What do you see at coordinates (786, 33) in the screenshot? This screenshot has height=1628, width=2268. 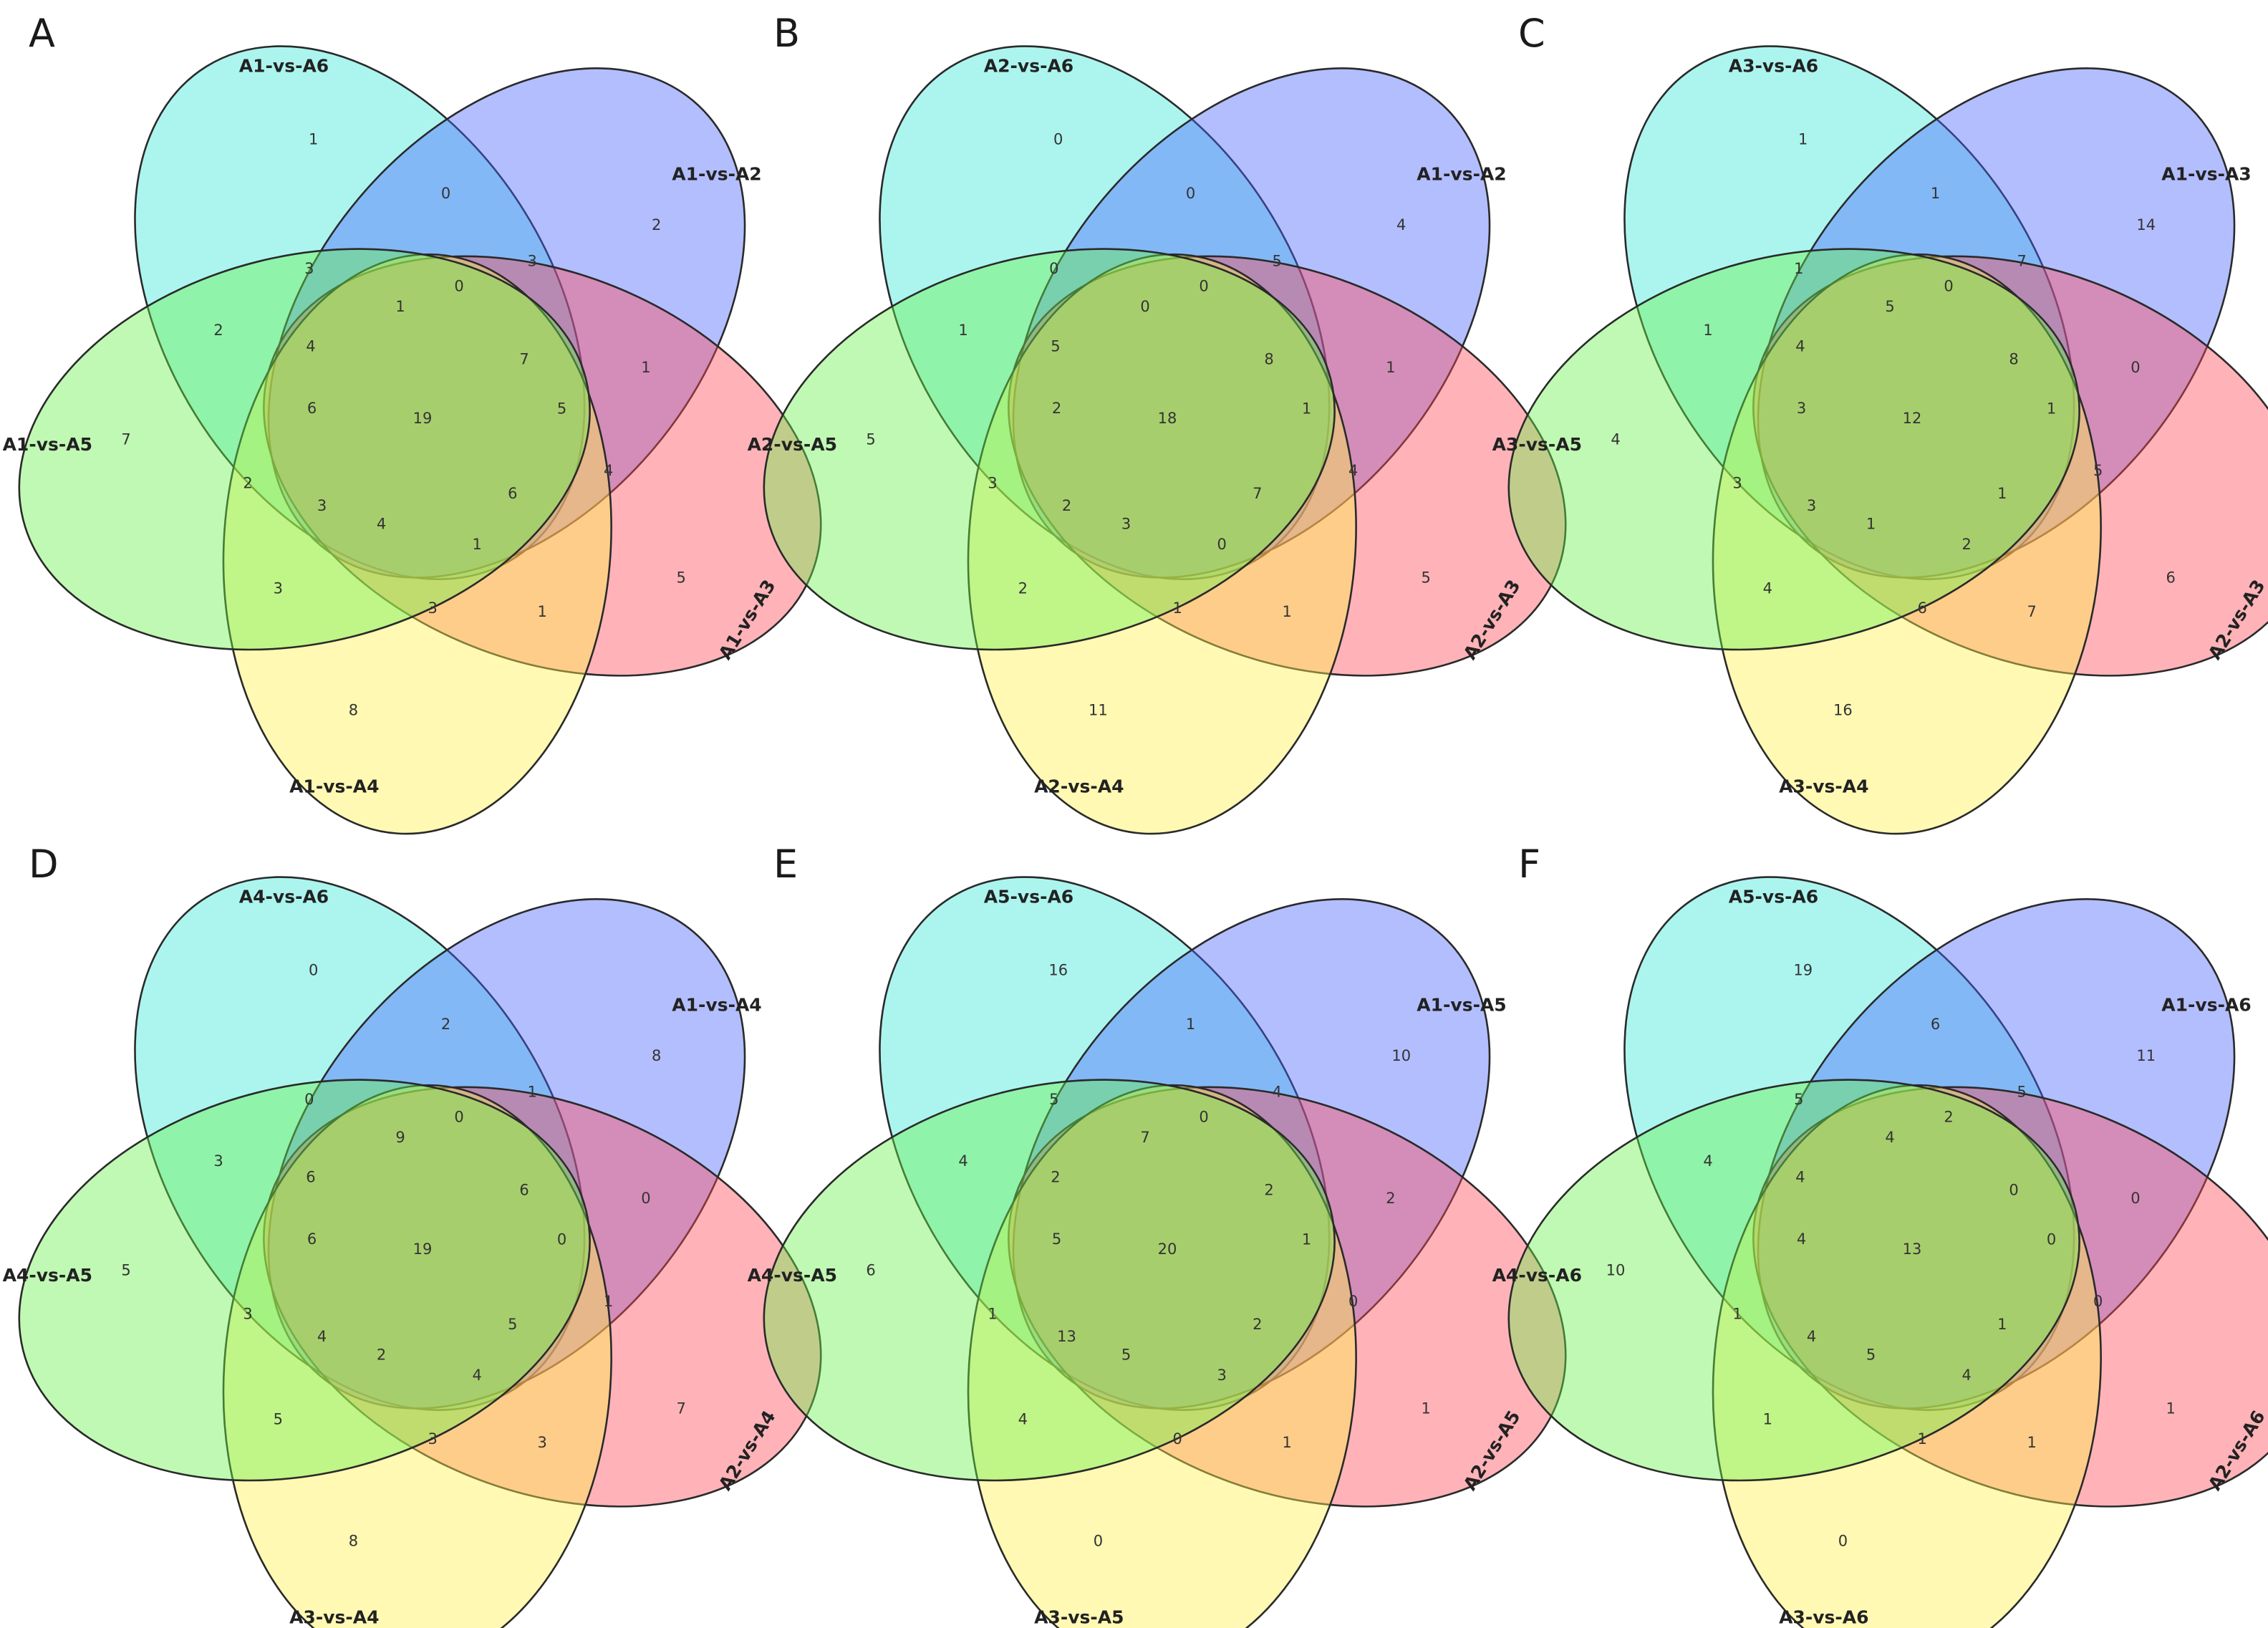 I see `panel-letter: B` at bounding box center [786, 33].